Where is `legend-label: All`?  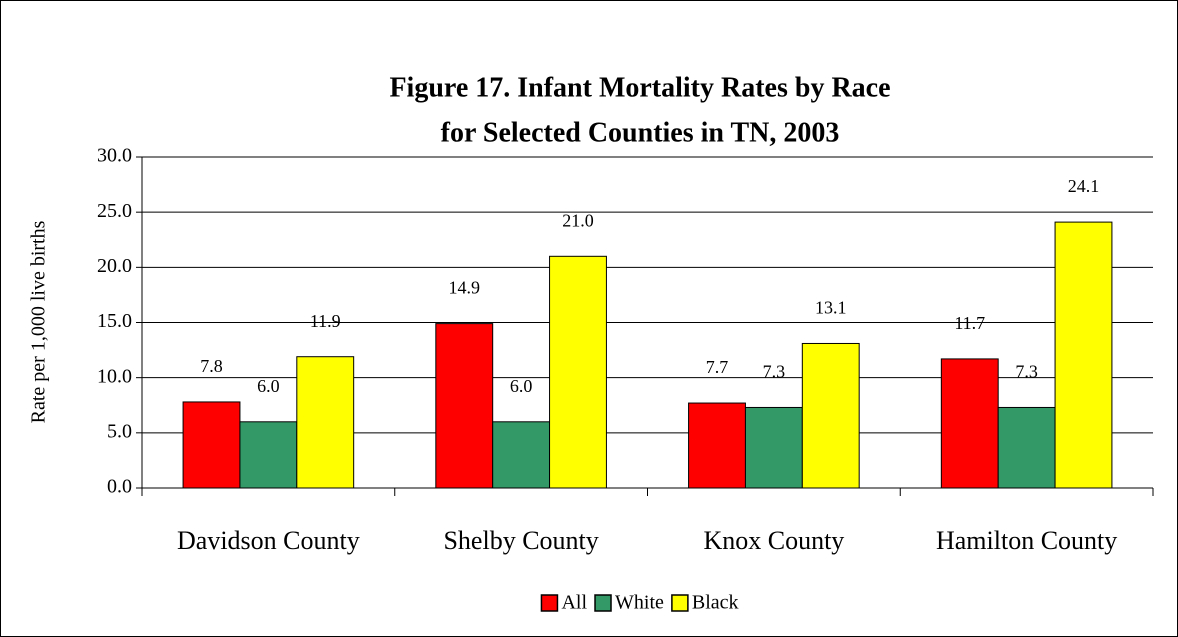 legend-label: All is located at coordinates (574, 603).